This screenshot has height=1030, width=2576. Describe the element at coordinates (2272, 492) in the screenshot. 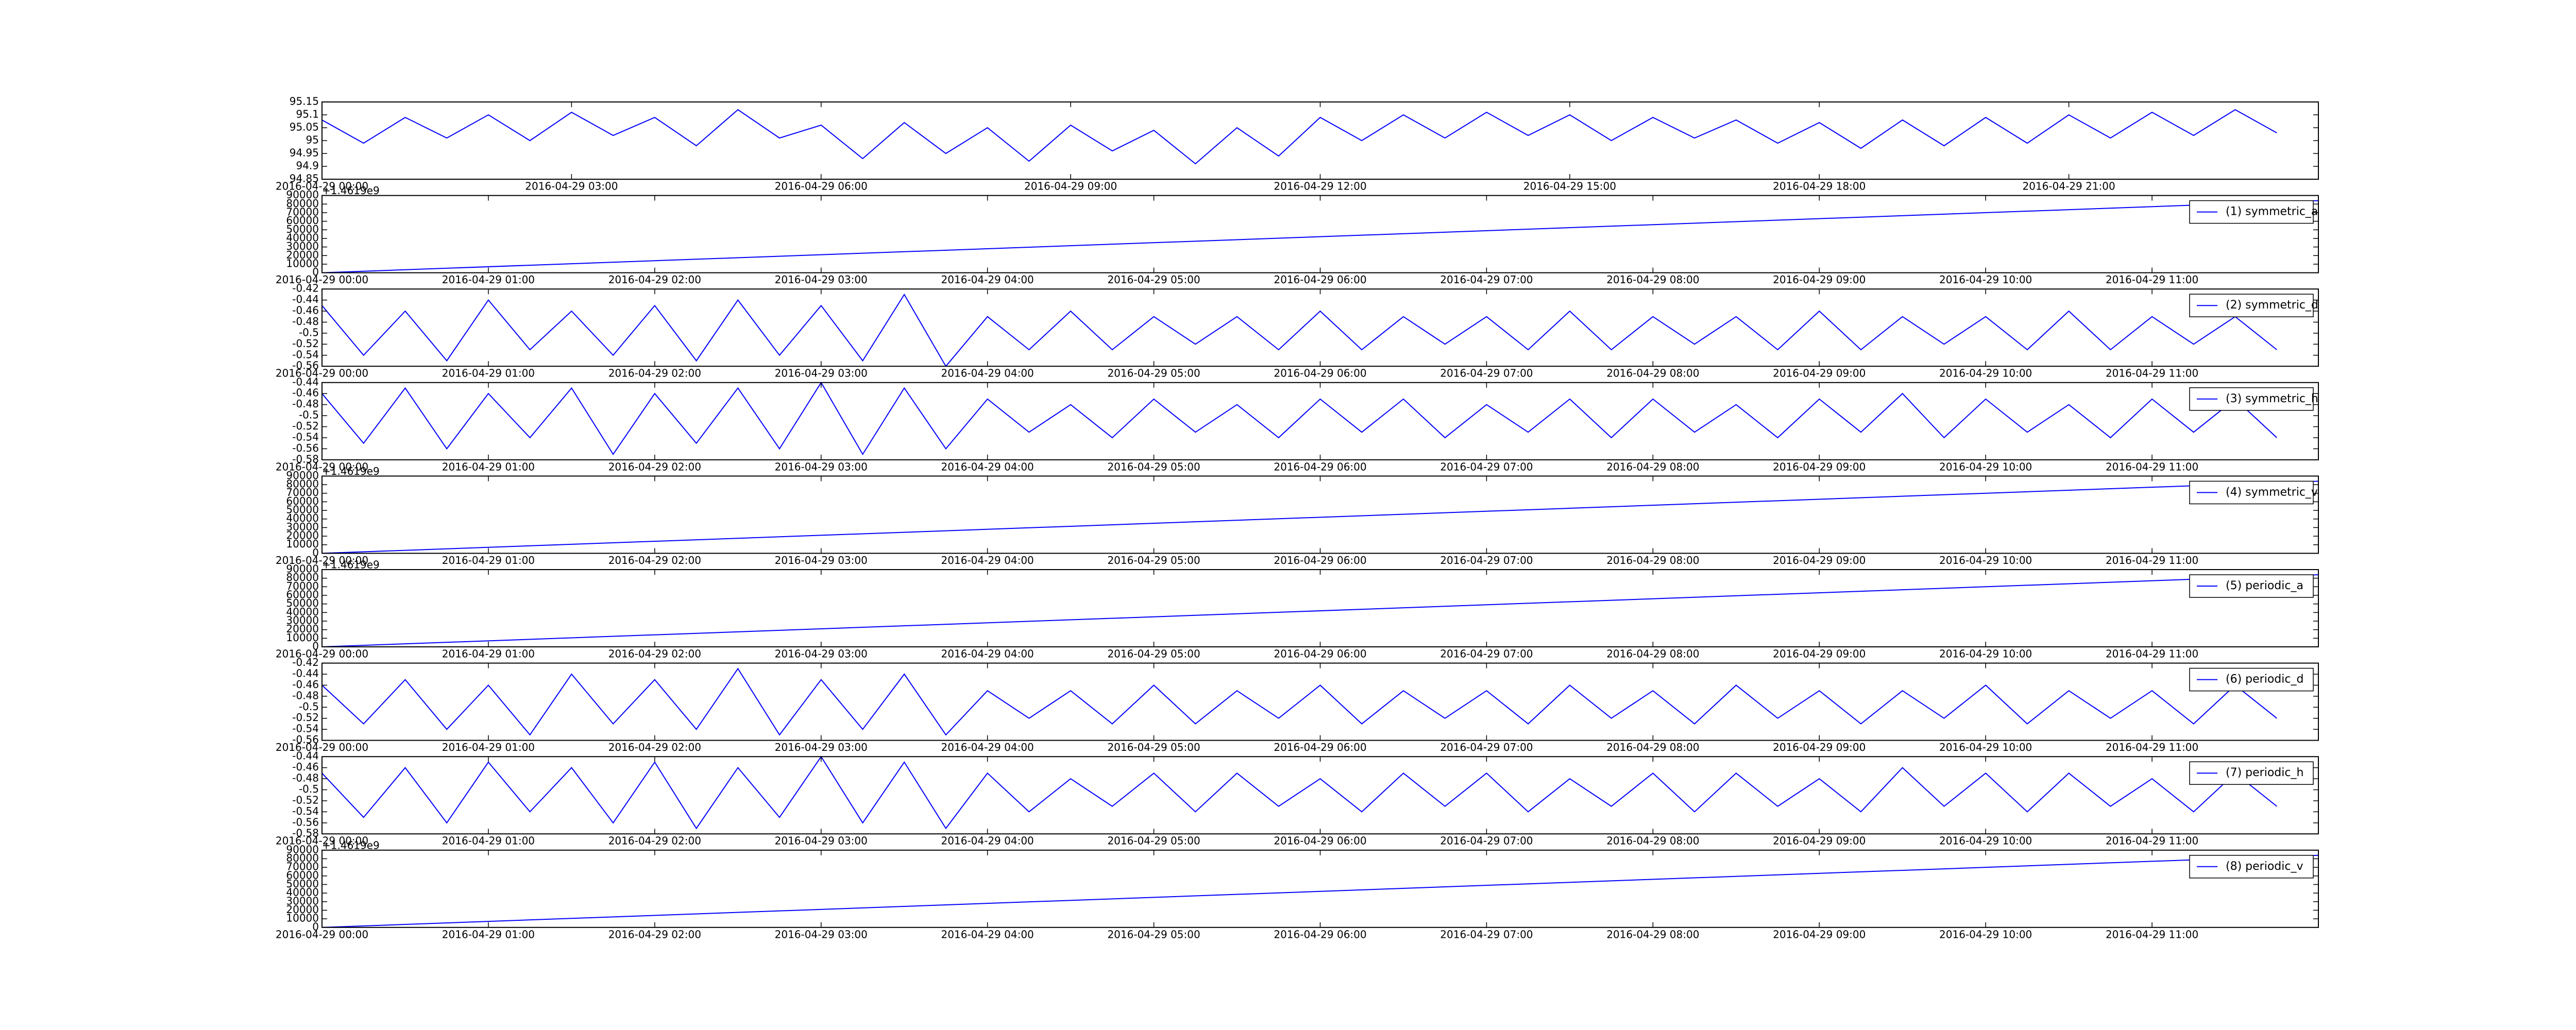

I see `legend-label: (4) symmetric_v` at that location.